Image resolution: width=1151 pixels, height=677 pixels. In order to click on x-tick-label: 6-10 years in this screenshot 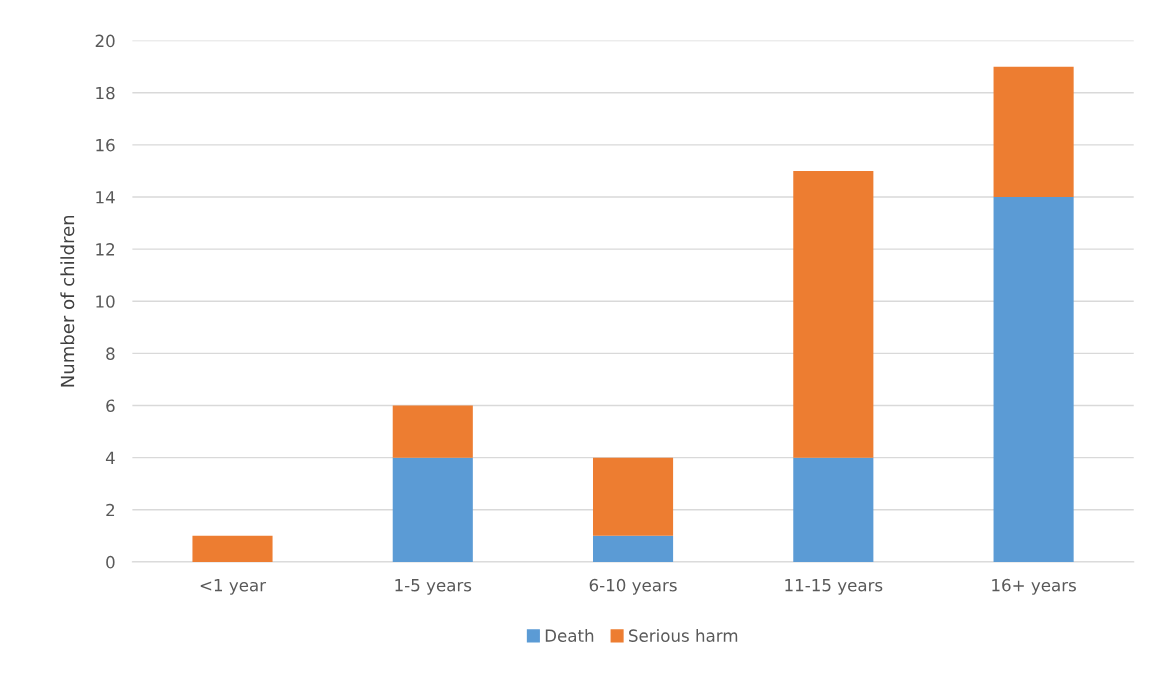, I will do `click(633, 586)`.